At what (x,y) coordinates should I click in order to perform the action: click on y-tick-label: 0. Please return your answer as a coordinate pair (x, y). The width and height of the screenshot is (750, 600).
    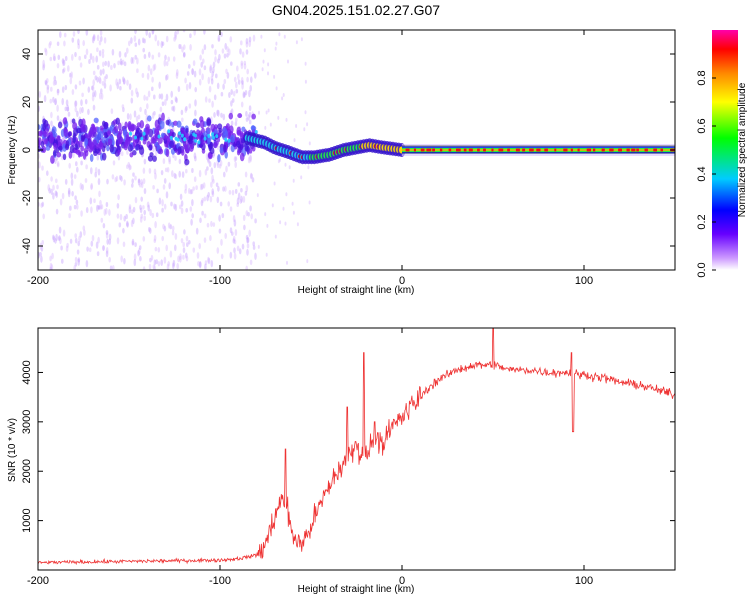
    Looking at the image, I should click on (27, 150).